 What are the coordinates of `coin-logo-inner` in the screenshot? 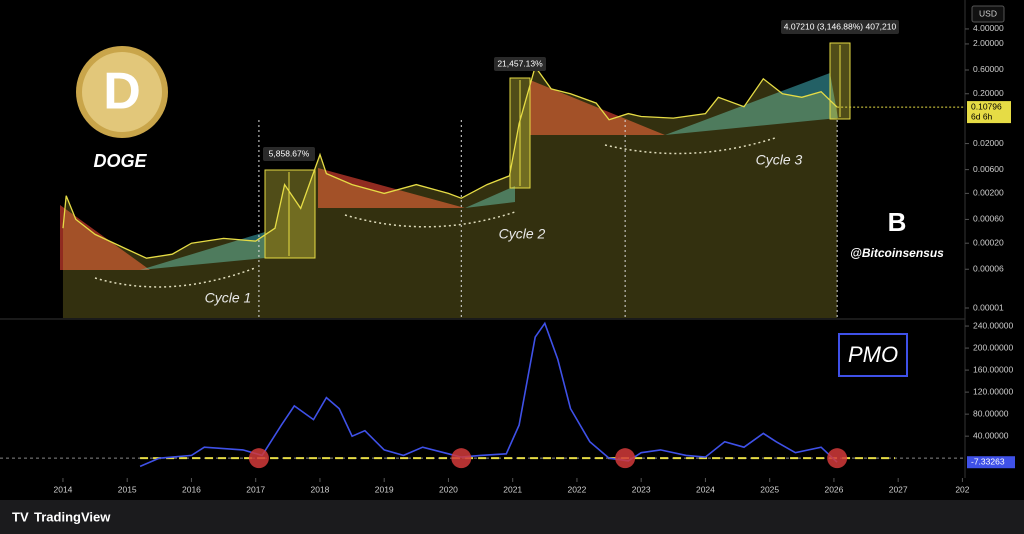 It's located at (122, 92).